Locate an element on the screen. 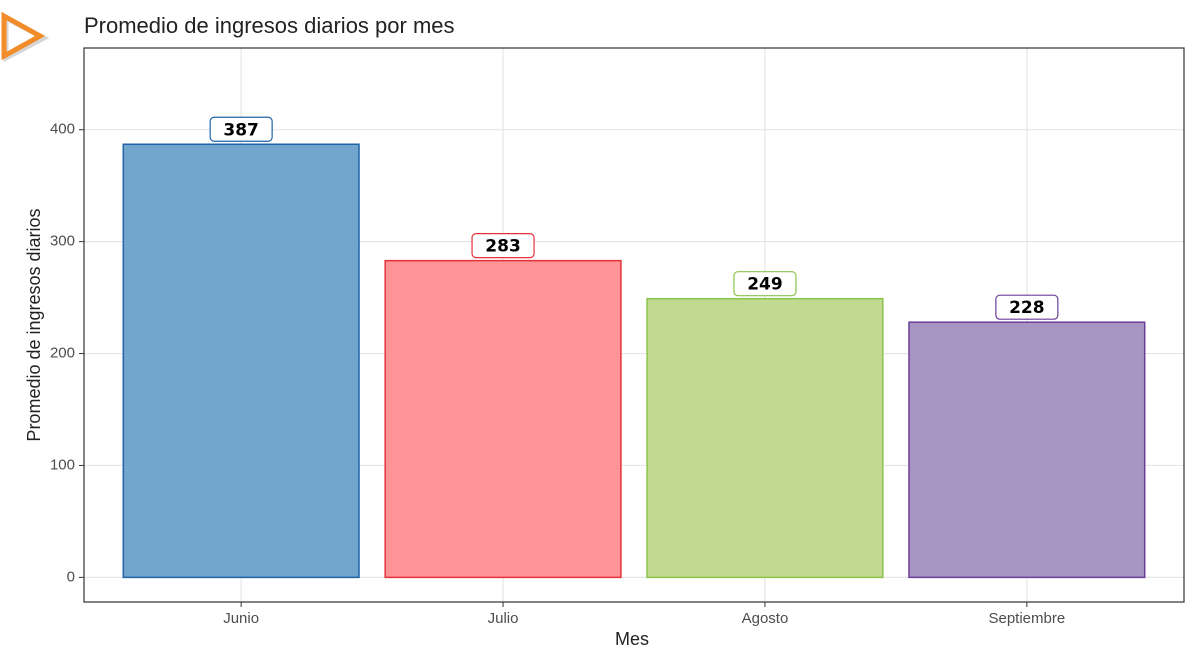  x-axis-title: Mes is located at coordinates (632, 639).